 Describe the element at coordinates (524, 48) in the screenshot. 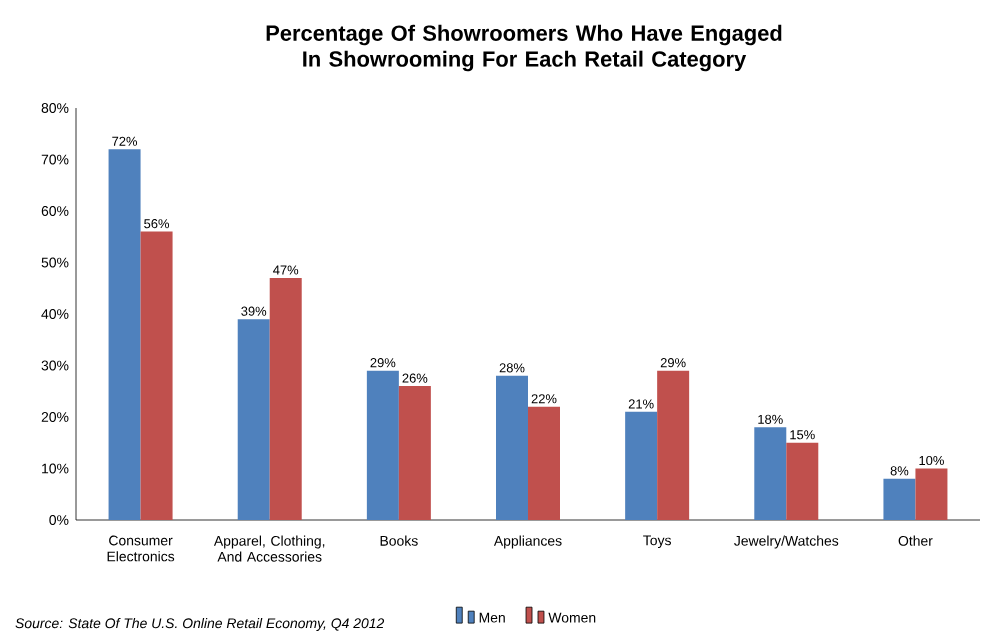

I see `chart-title: Percentage Of Showroomers Who Have Engaged In Showrooming For Each Retail Category` at that location.